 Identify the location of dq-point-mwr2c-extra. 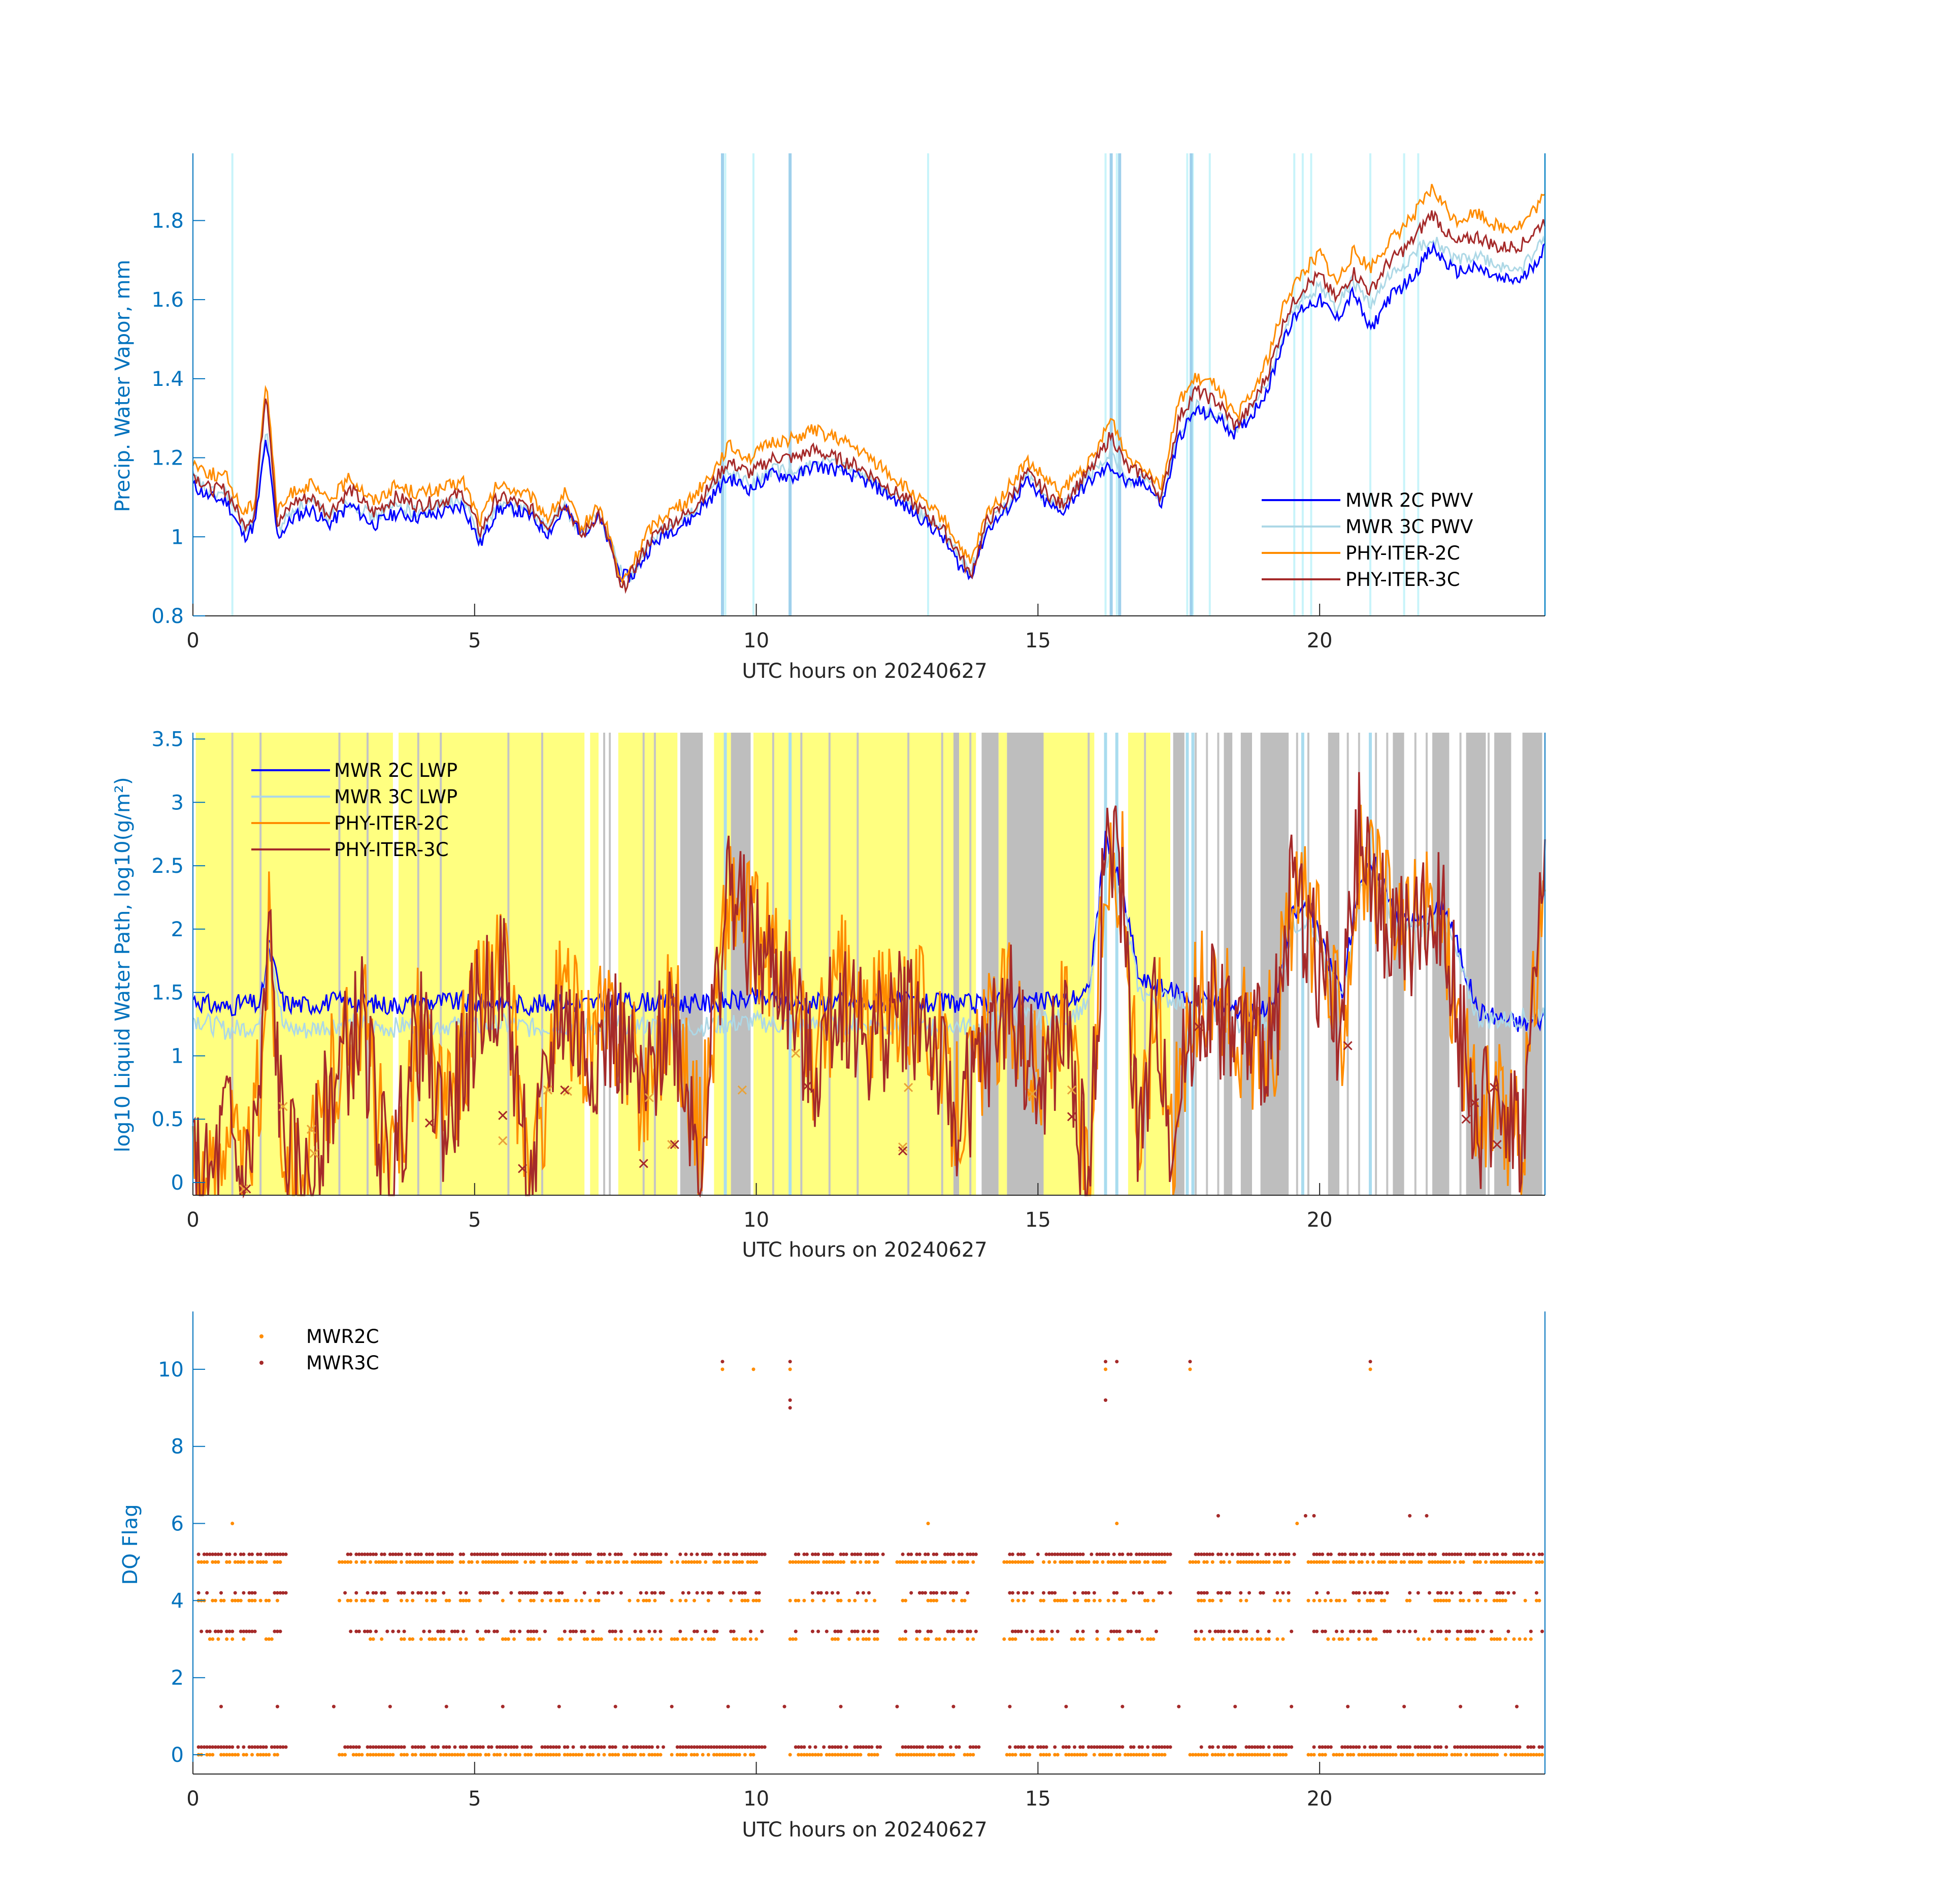
(928, 1524).